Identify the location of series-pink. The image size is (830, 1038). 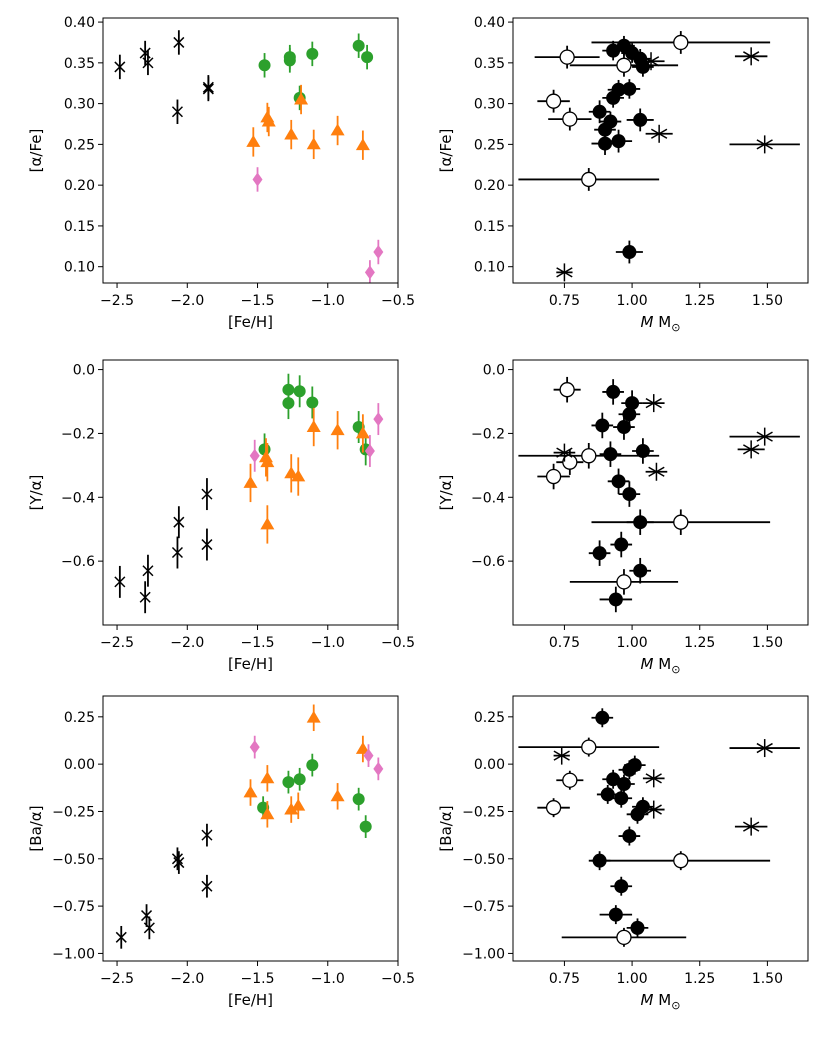
(318, 225).